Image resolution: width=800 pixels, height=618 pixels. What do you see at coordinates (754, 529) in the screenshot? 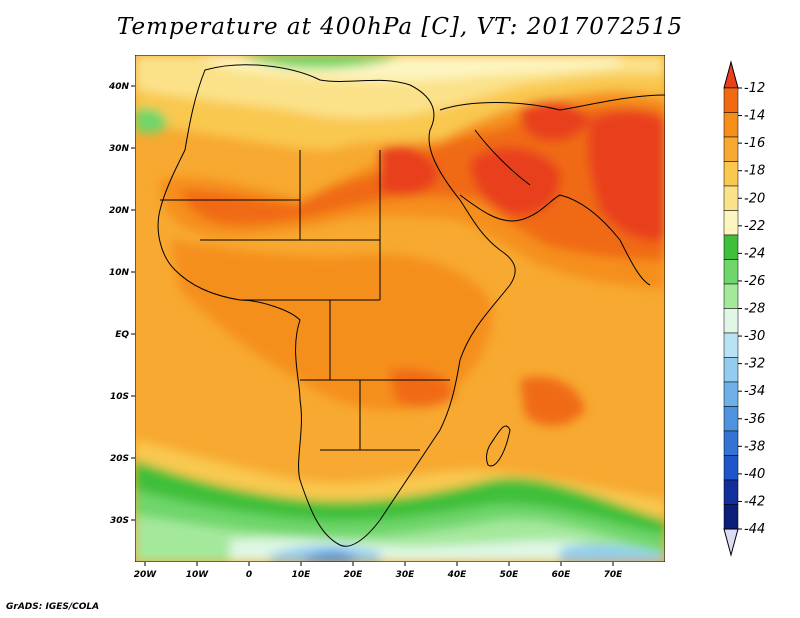
I see `colorbar-label: -44` at bounding box center [754, 529].